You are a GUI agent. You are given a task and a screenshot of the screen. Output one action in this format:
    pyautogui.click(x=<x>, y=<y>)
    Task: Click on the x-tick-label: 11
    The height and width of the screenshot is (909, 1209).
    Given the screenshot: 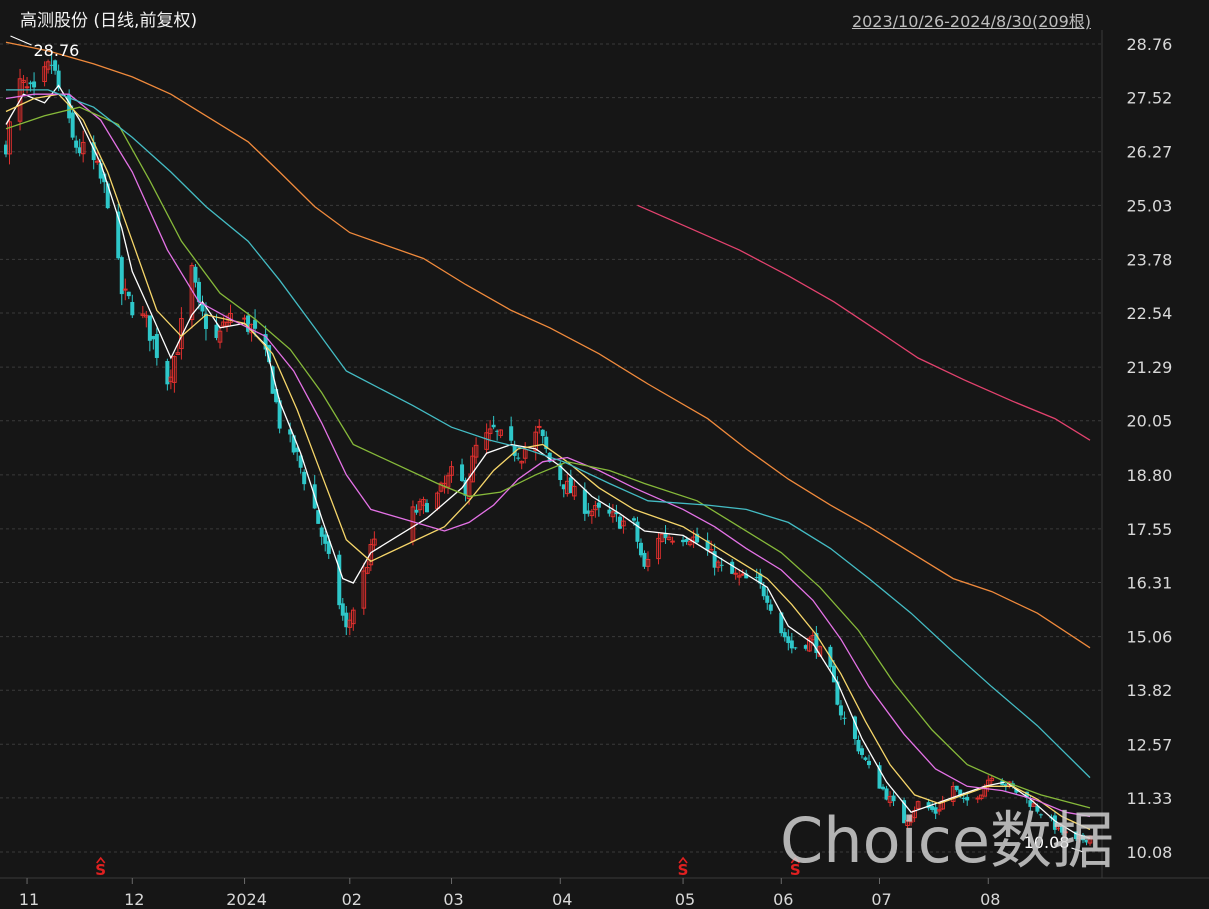 What is the action you would take?
    pyautogui.click(x=29, y=899)
    